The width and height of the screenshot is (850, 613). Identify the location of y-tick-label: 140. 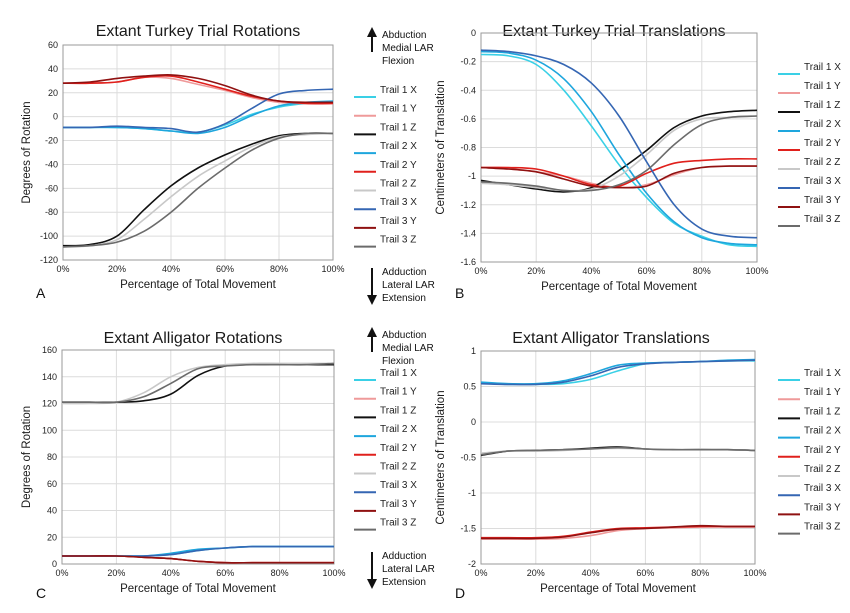
(49, 377).